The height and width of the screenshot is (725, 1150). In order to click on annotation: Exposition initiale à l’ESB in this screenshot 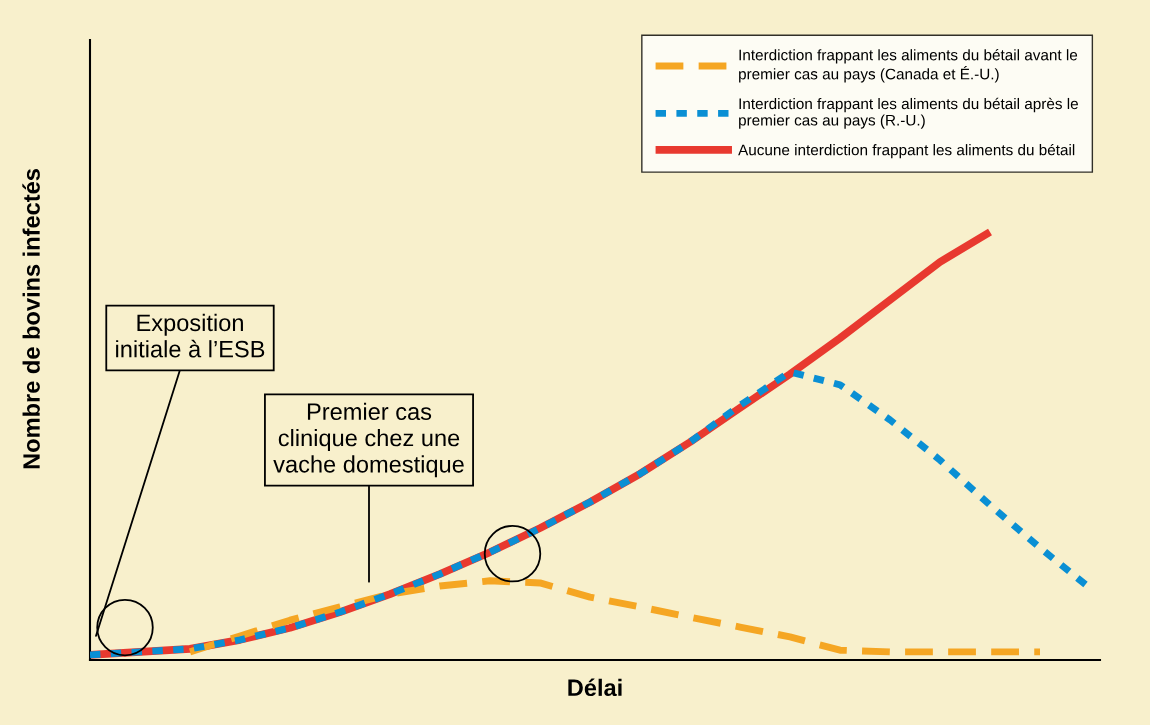, I will do `click(190, 335)`.